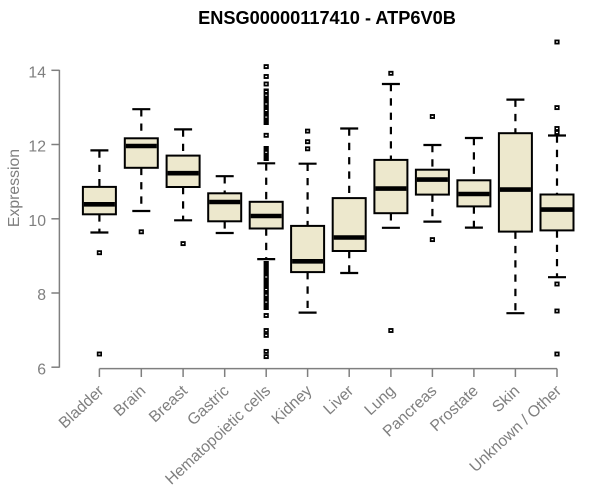  I want to click on svg-text: 10, so click(37, 221).